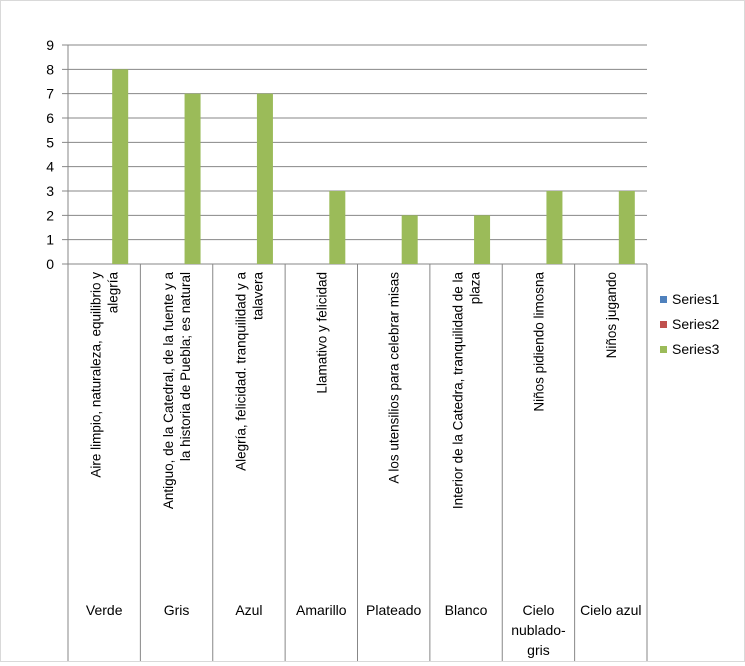  What do you see at coordinates (663, 299) in the screenshot?
I see `legend-swatch-series1` at bounding box center [663, 299].